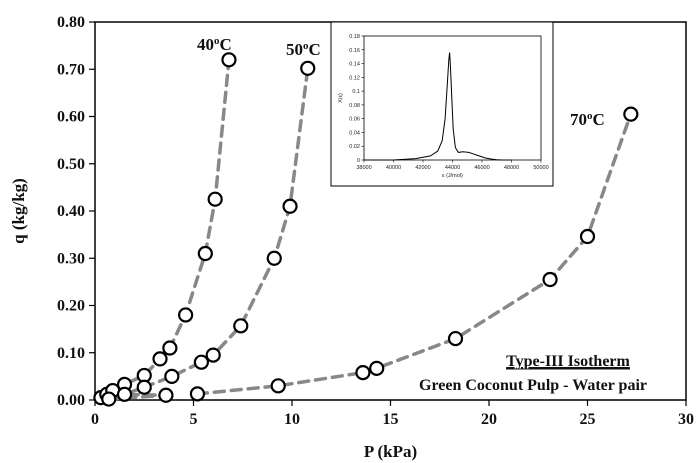 The width and height of the screenshot is (699, 463). Describe the element at coordinates (588, 419) in the screenshot. I see `x-tick-label: 25` at that location.